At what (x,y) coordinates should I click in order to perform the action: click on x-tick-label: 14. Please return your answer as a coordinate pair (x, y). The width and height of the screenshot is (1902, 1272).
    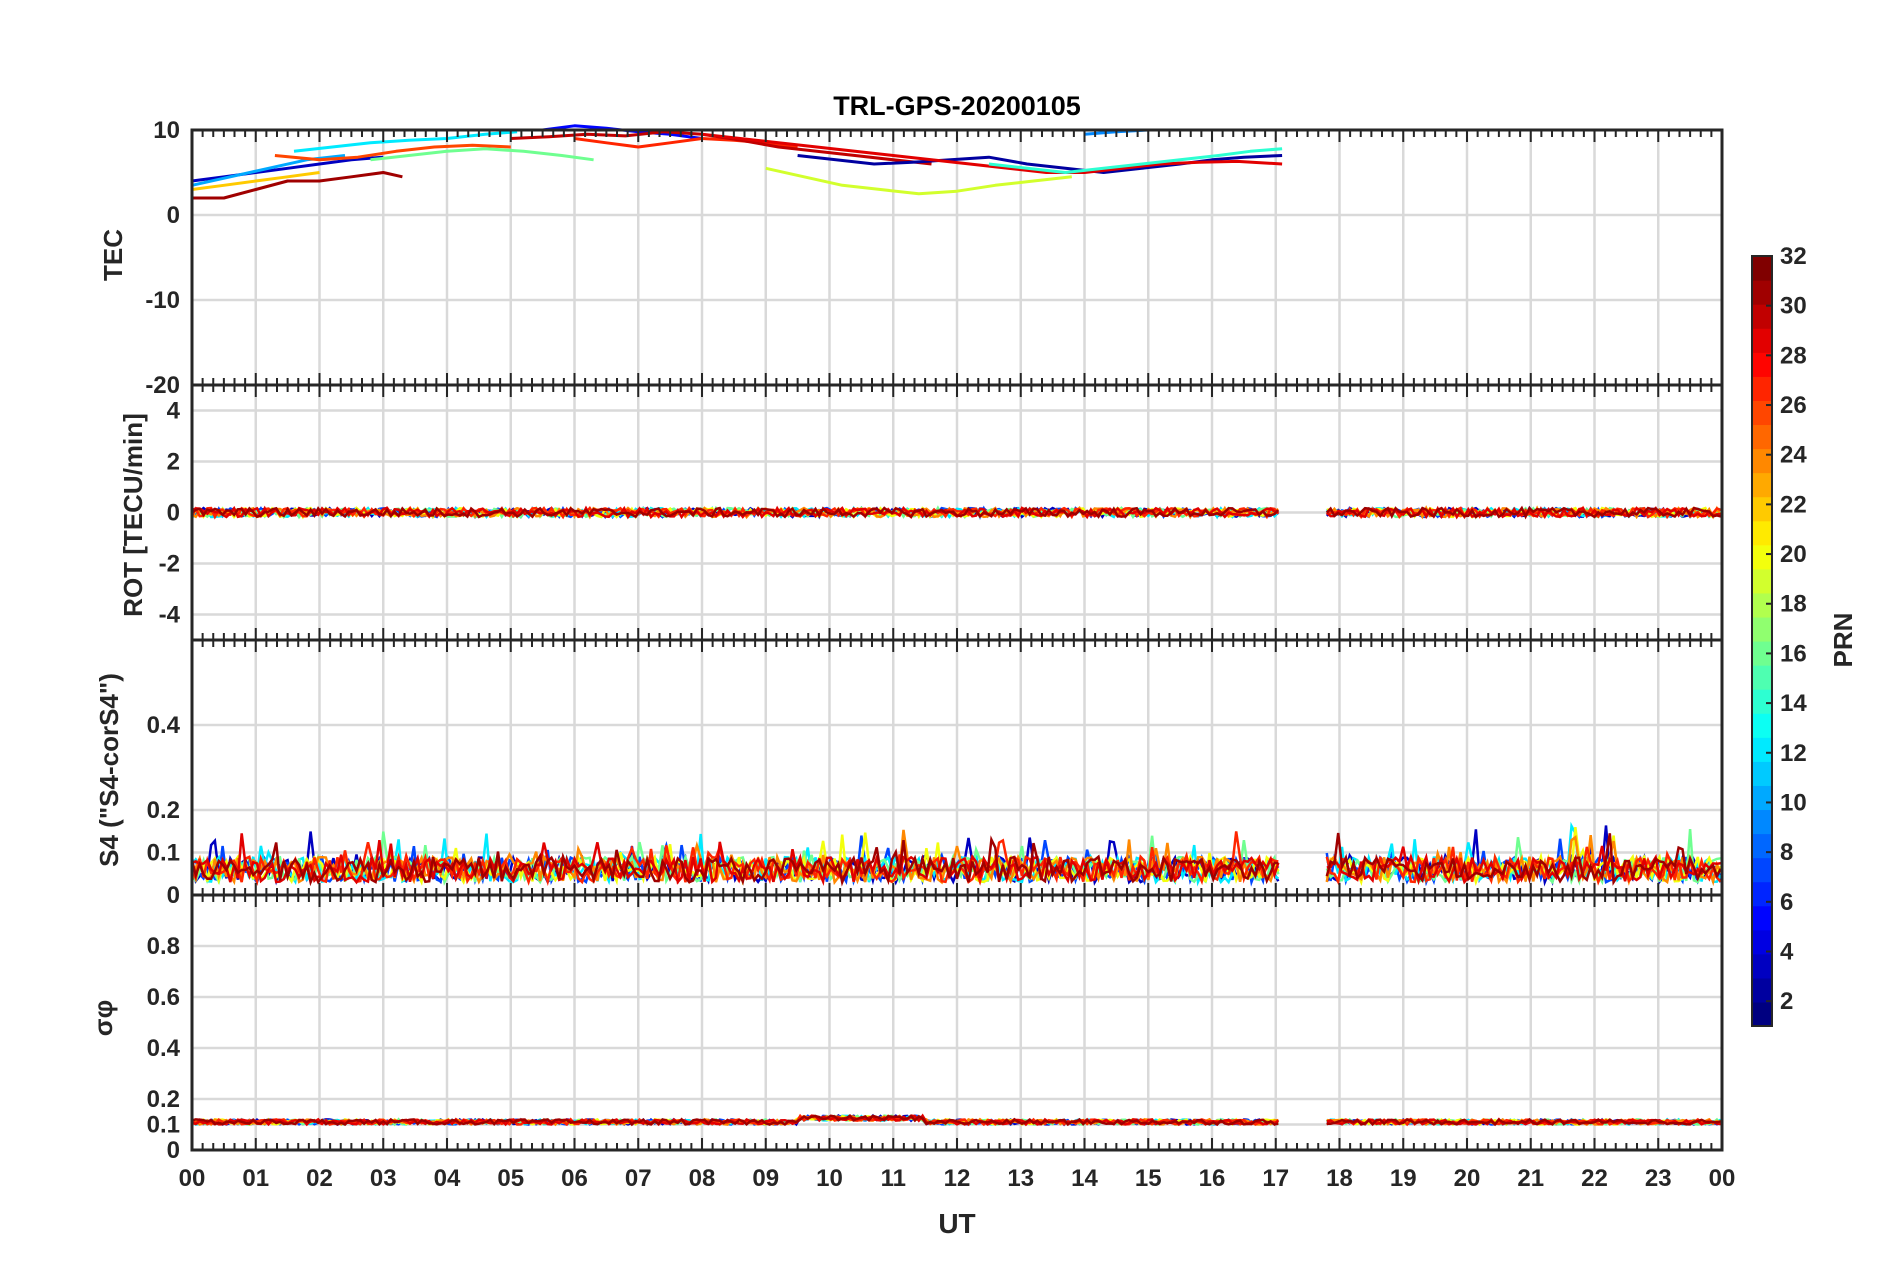
    Looking at the image, I should click on (1084, 1178).